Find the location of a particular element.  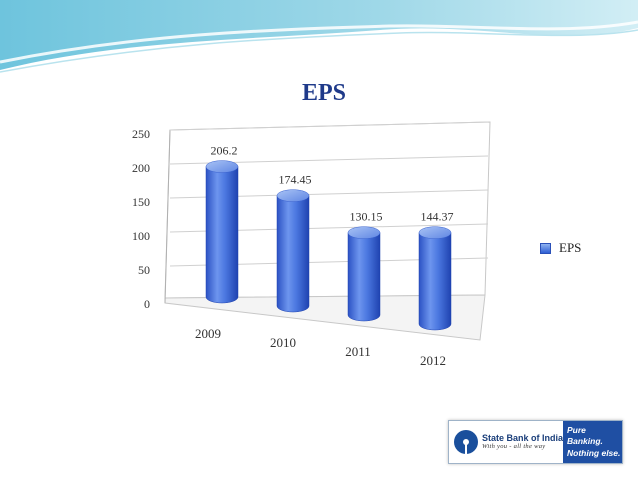

y-tick-label: 100 is located at coordinates (141, 236).